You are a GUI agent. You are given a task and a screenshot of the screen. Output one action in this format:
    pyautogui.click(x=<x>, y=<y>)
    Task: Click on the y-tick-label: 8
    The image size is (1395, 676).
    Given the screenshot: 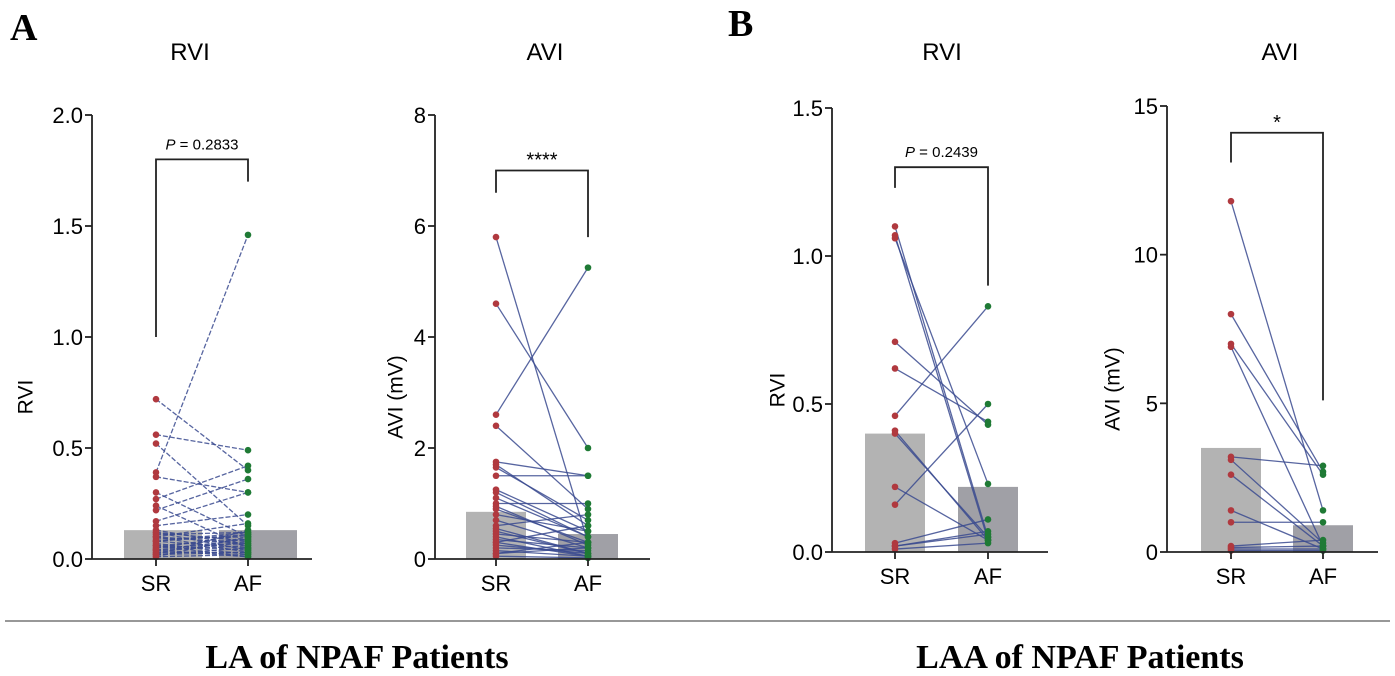 What is the action you would take?
    pyautogui.click(x=420, y=115)
    